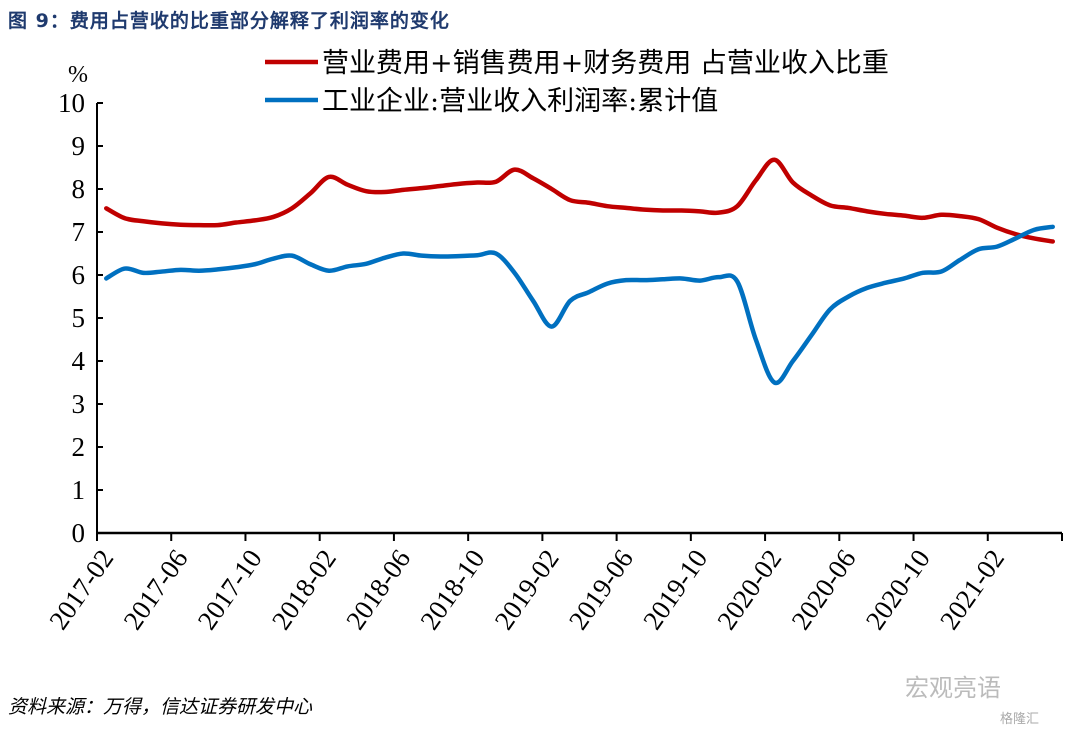  Describe the element at coordinates (79, 404) in the screenshot. I see `y-tick-label: 3` at that location.